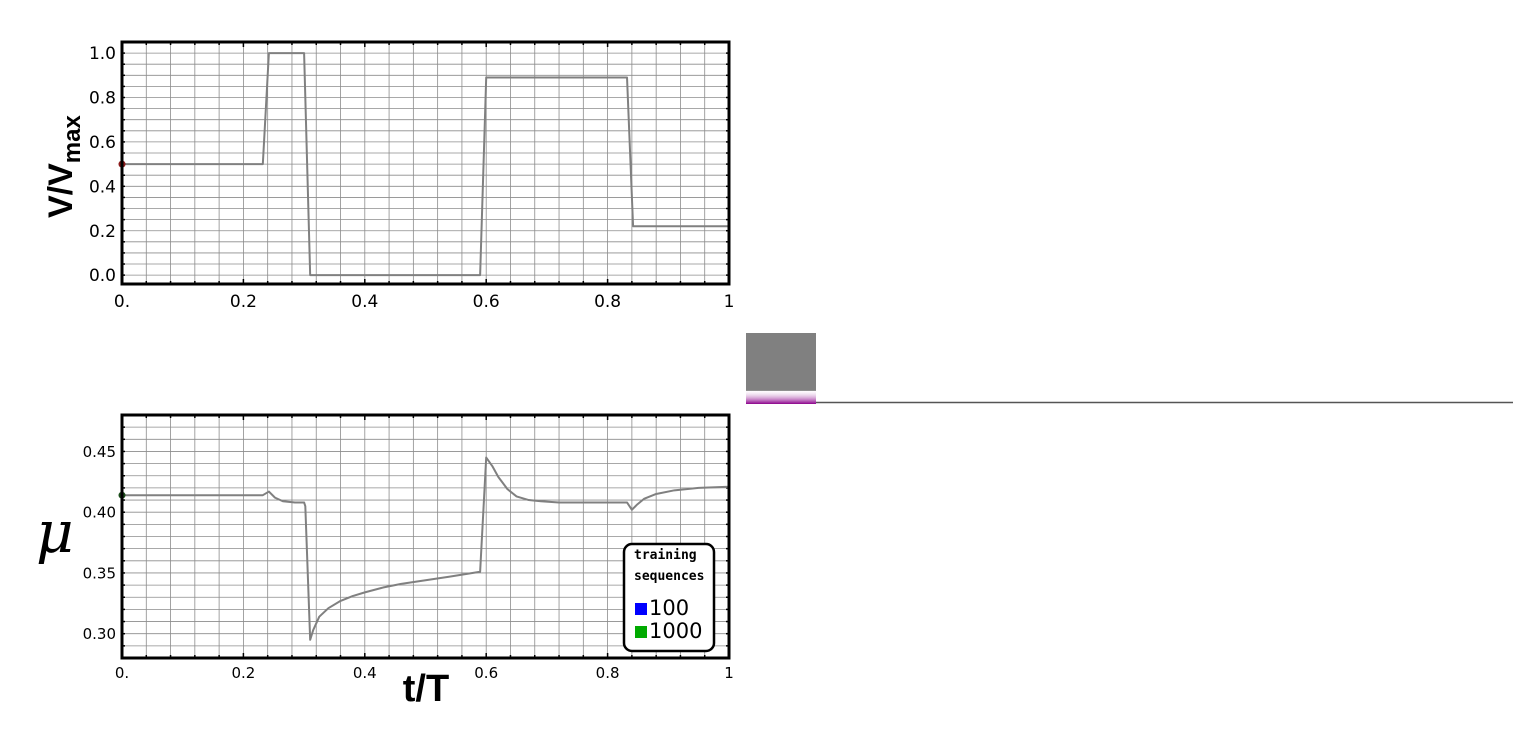 This screenshot has height=744, width=1515. What do you see at coordinates (729, 302) in the screenshot?
I see `voltage-x-tick-label: 1` at bounding box center [729, 302].